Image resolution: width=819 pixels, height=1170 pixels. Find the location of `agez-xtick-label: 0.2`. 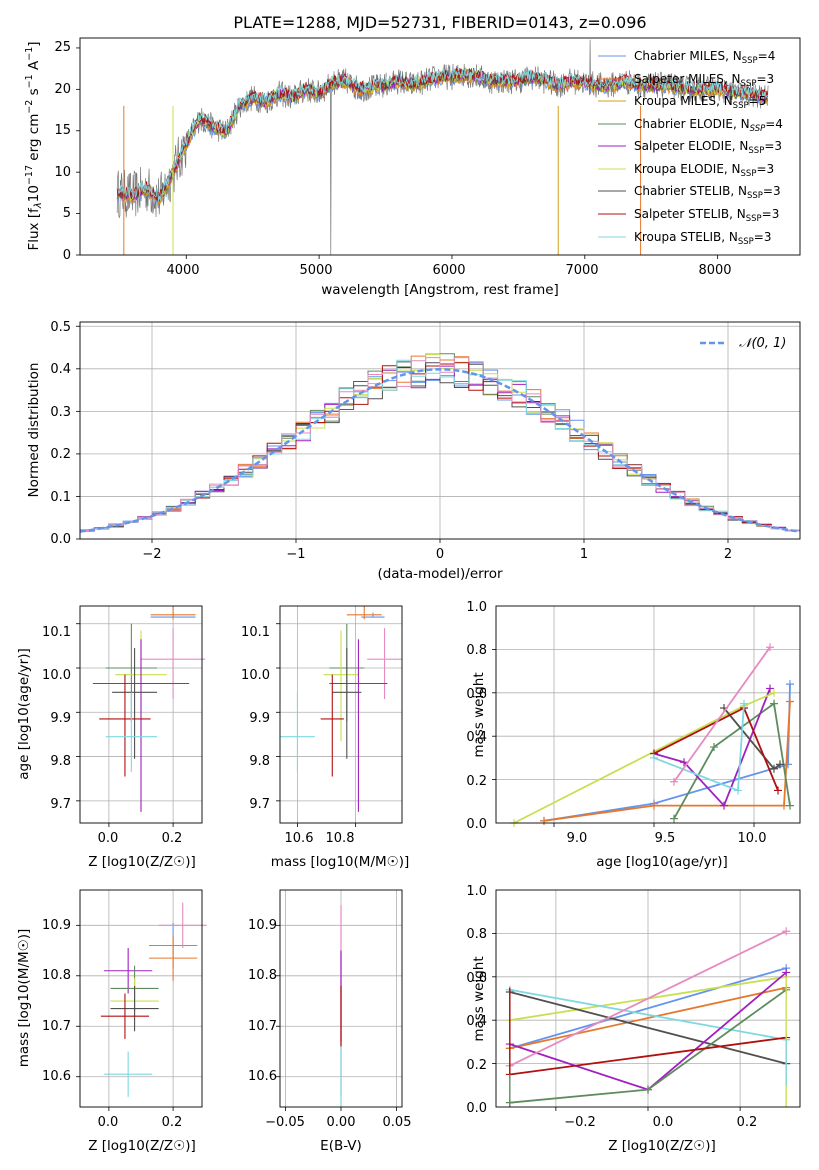

agez-xtick-label: 0.2 is located at coordinates (172, 838).